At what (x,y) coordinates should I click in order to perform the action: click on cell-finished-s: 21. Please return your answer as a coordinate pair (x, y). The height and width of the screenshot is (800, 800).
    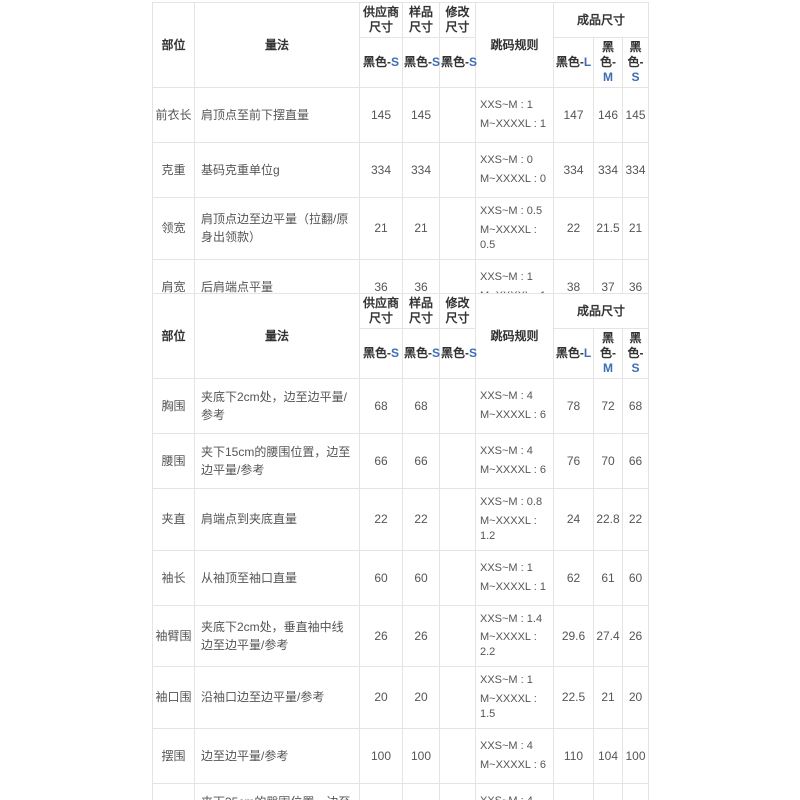
    Looking at the image, I should click on (635, 228).